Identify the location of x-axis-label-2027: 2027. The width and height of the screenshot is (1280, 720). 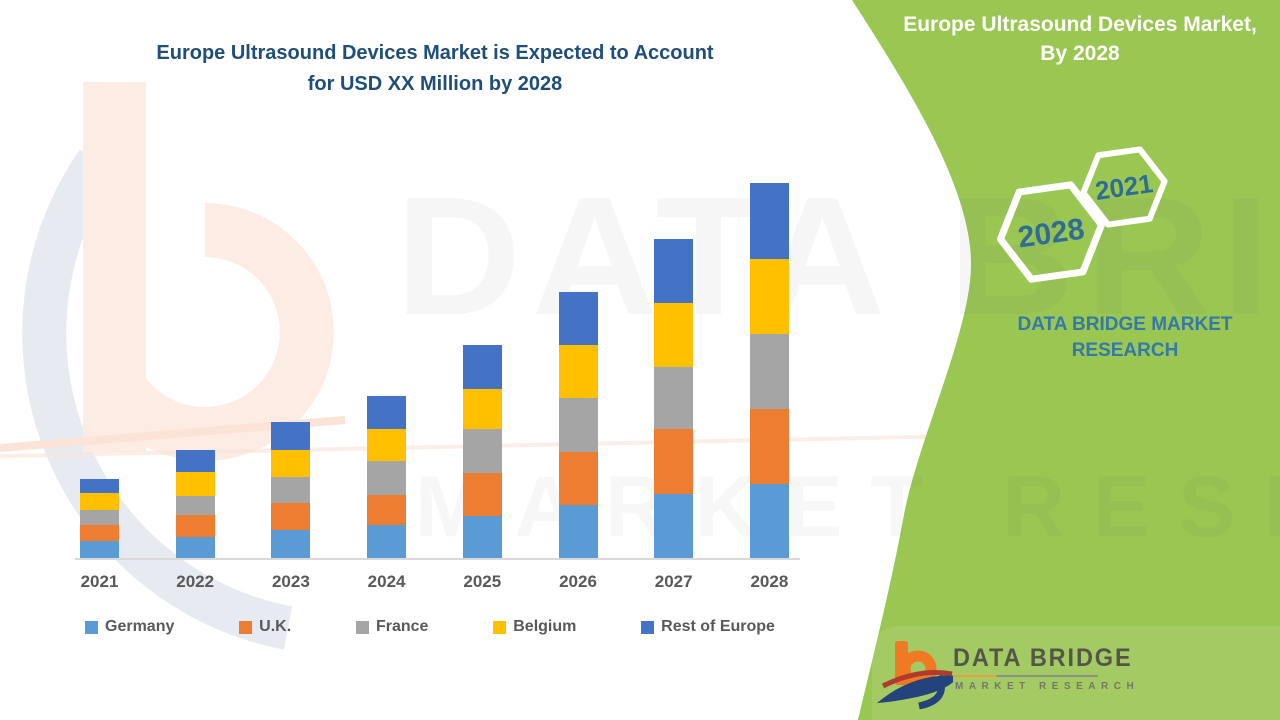
(673, 581).